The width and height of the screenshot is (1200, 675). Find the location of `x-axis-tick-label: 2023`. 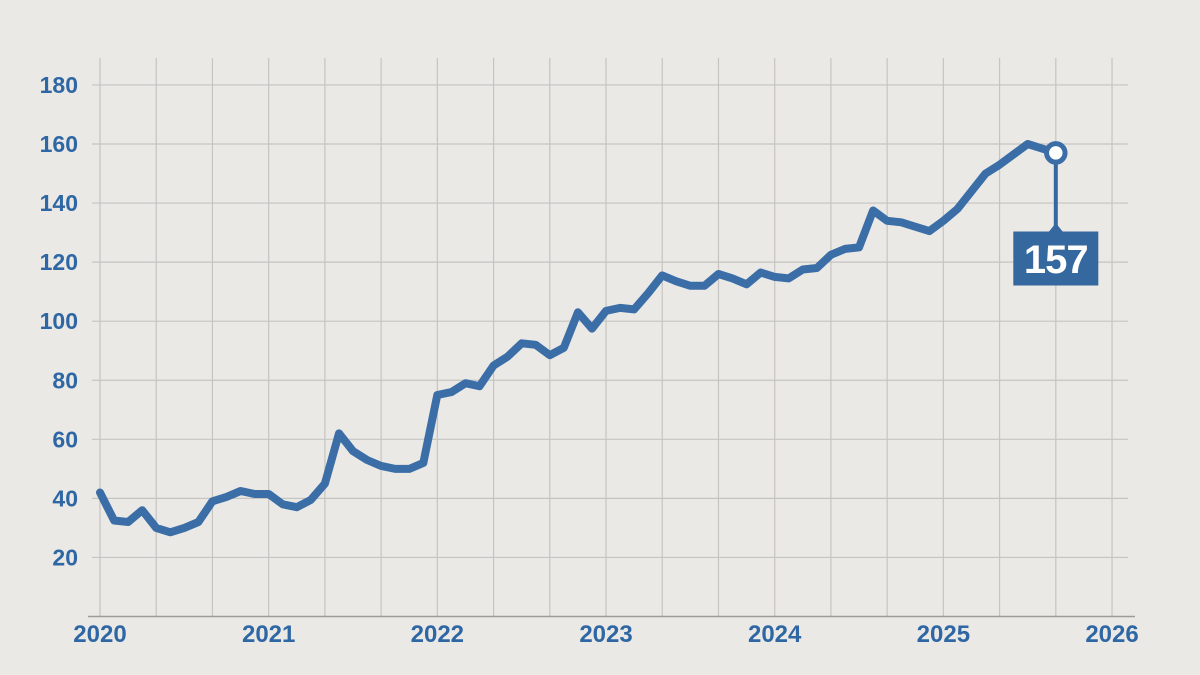

x-axis-tick-label: 2023 is located at coordinates (605, 634).